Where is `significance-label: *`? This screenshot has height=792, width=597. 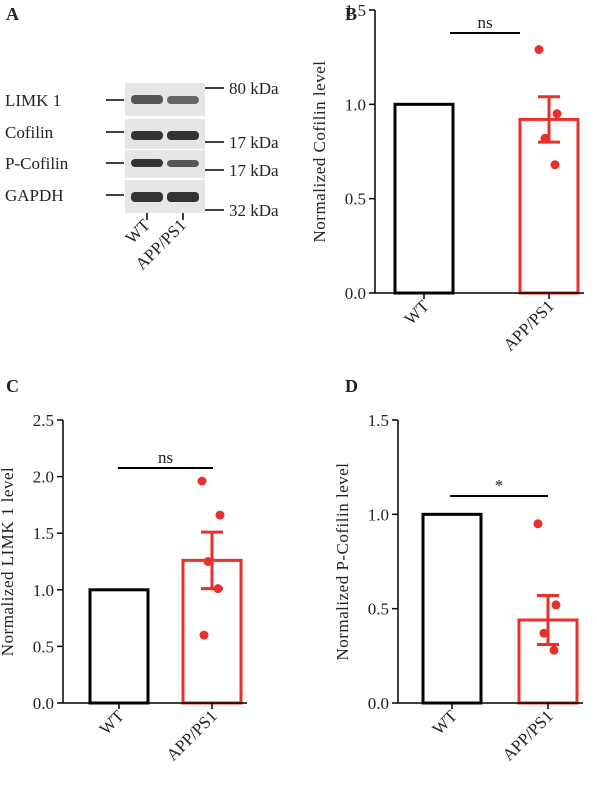 significance-label: * is located at coordinates (499, 485).